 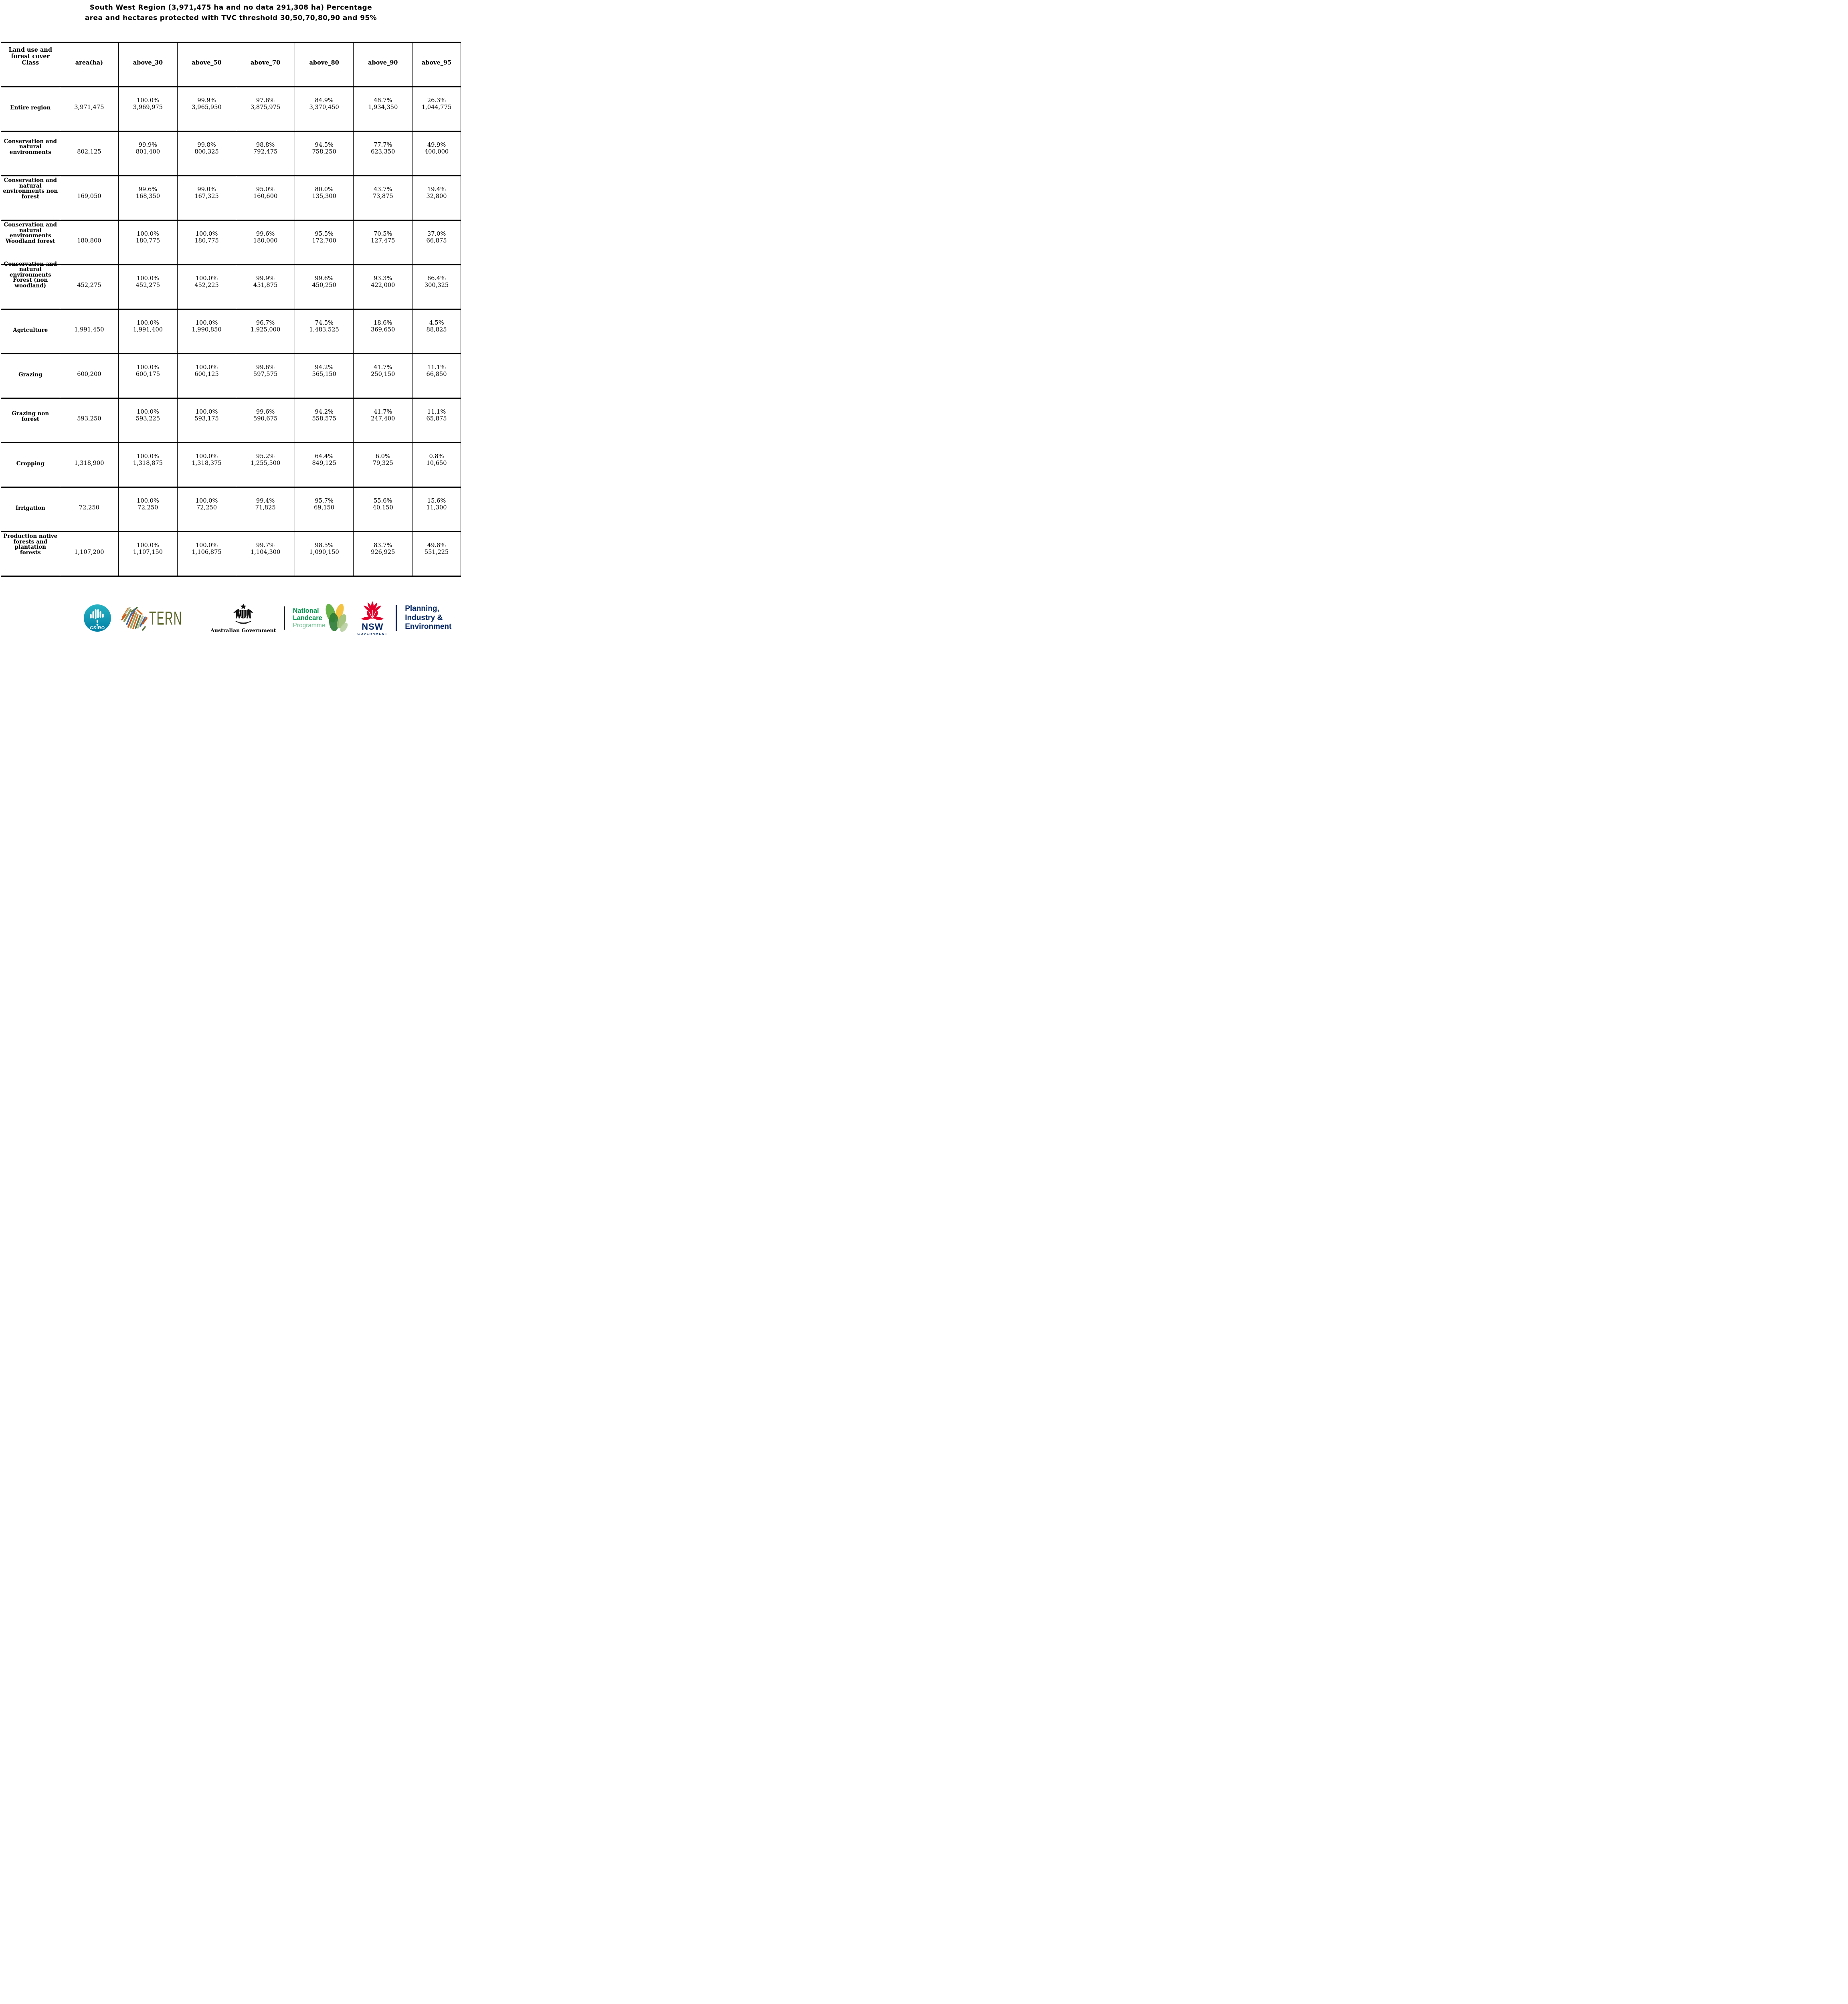 What do you see at coordinates (383, 234) in the screenshot?
I see `percent-value: 70.5%` at bounding box center [383, 234].